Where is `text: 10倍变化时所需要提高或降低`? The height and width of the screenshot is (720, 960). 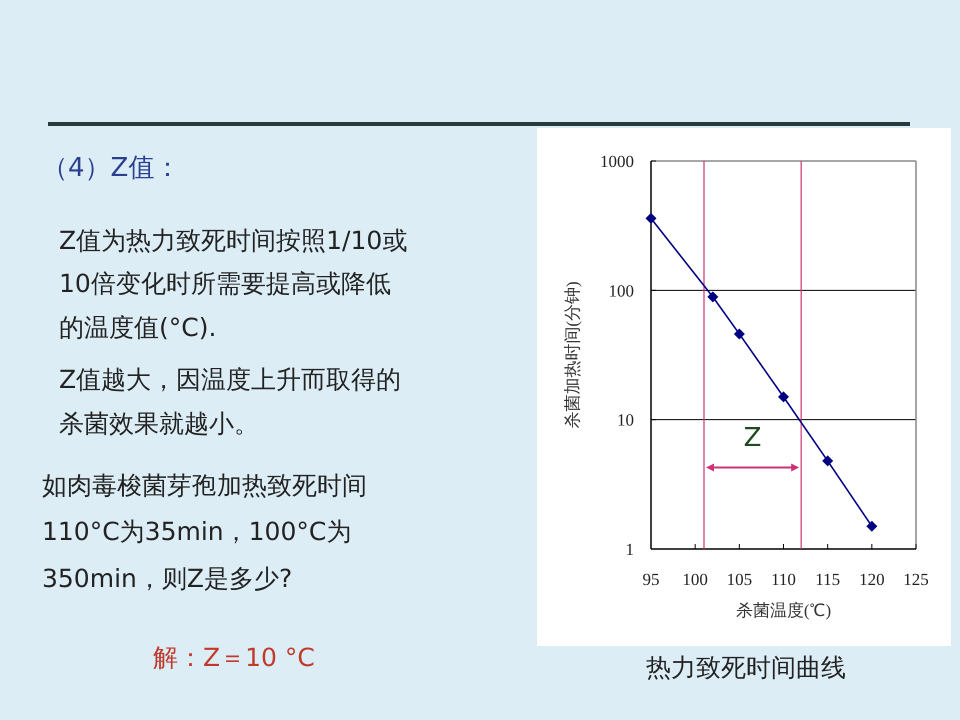 text: 10倍变化时所需要提高或降低 is located at coordinates (225, 283).